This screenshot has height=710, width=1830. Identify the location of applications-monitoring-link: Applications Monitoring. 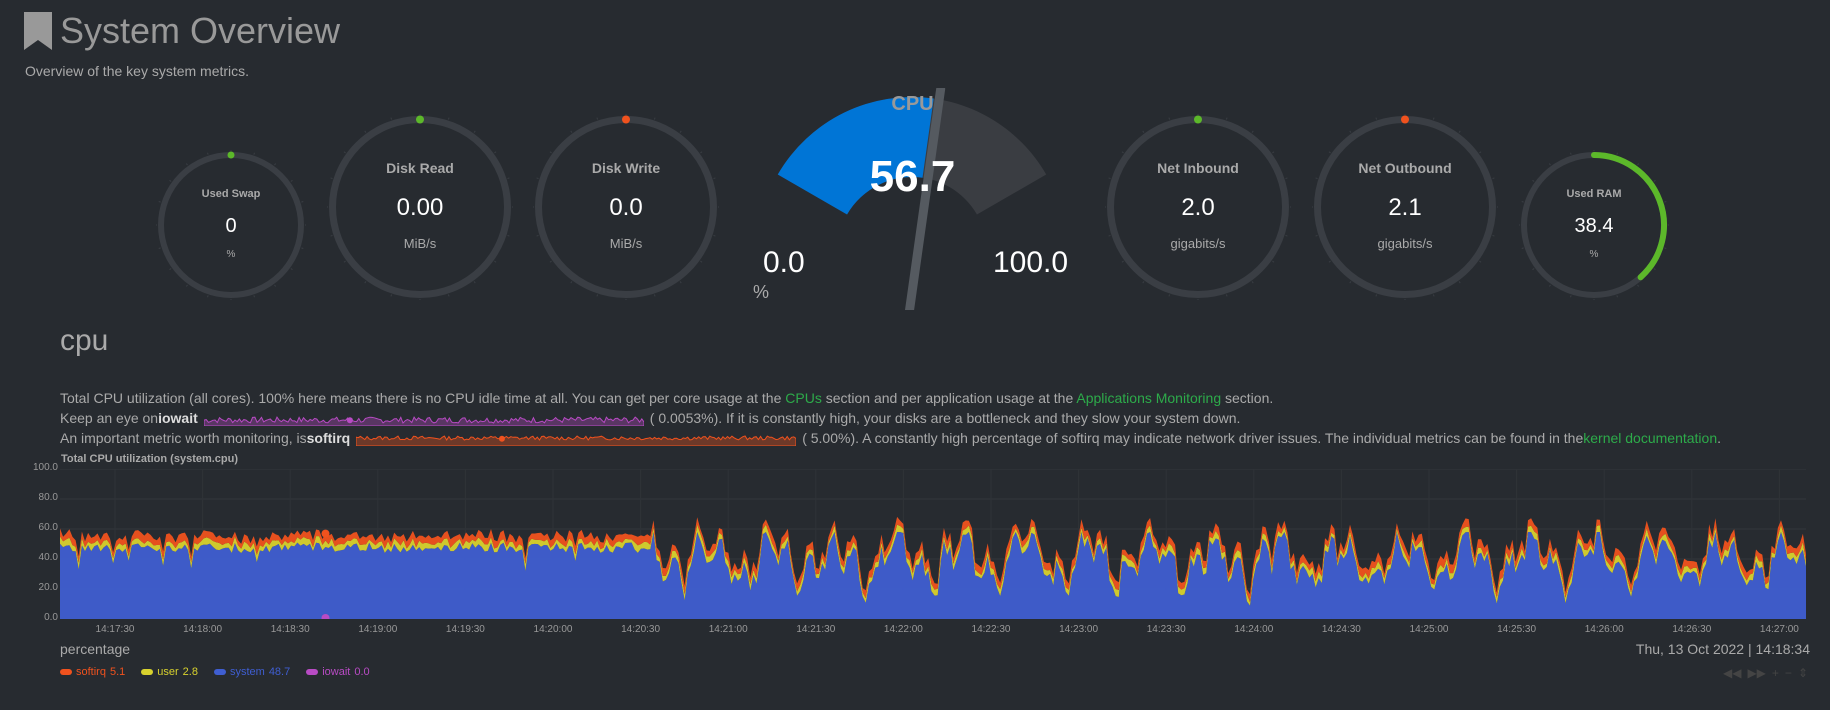
(1149, 398).